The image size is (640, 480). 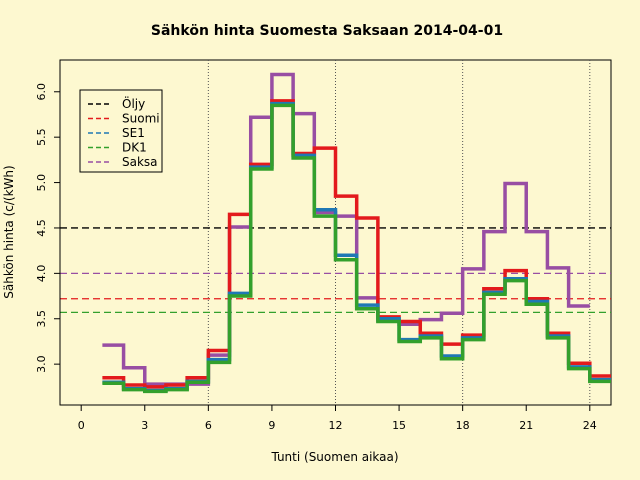 I want to click on legend-label-2: SE1, so click(x=133, y=133).